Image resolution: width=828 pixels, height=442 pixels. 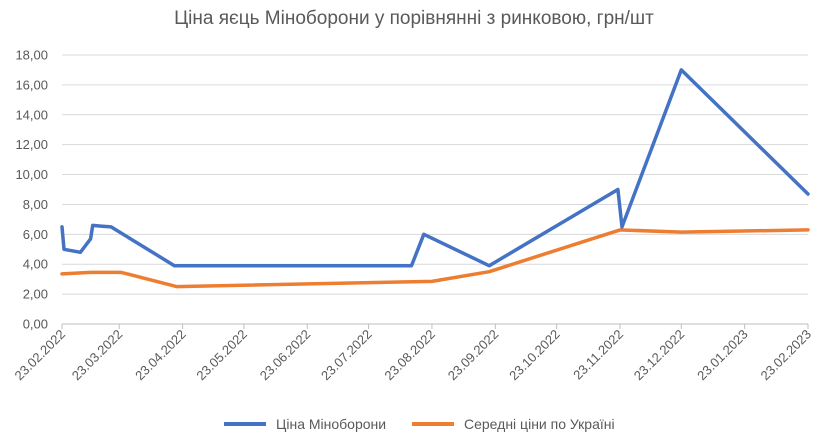 I want to click on y-tick-label-0: 0,00, so click(x=35, y=324).